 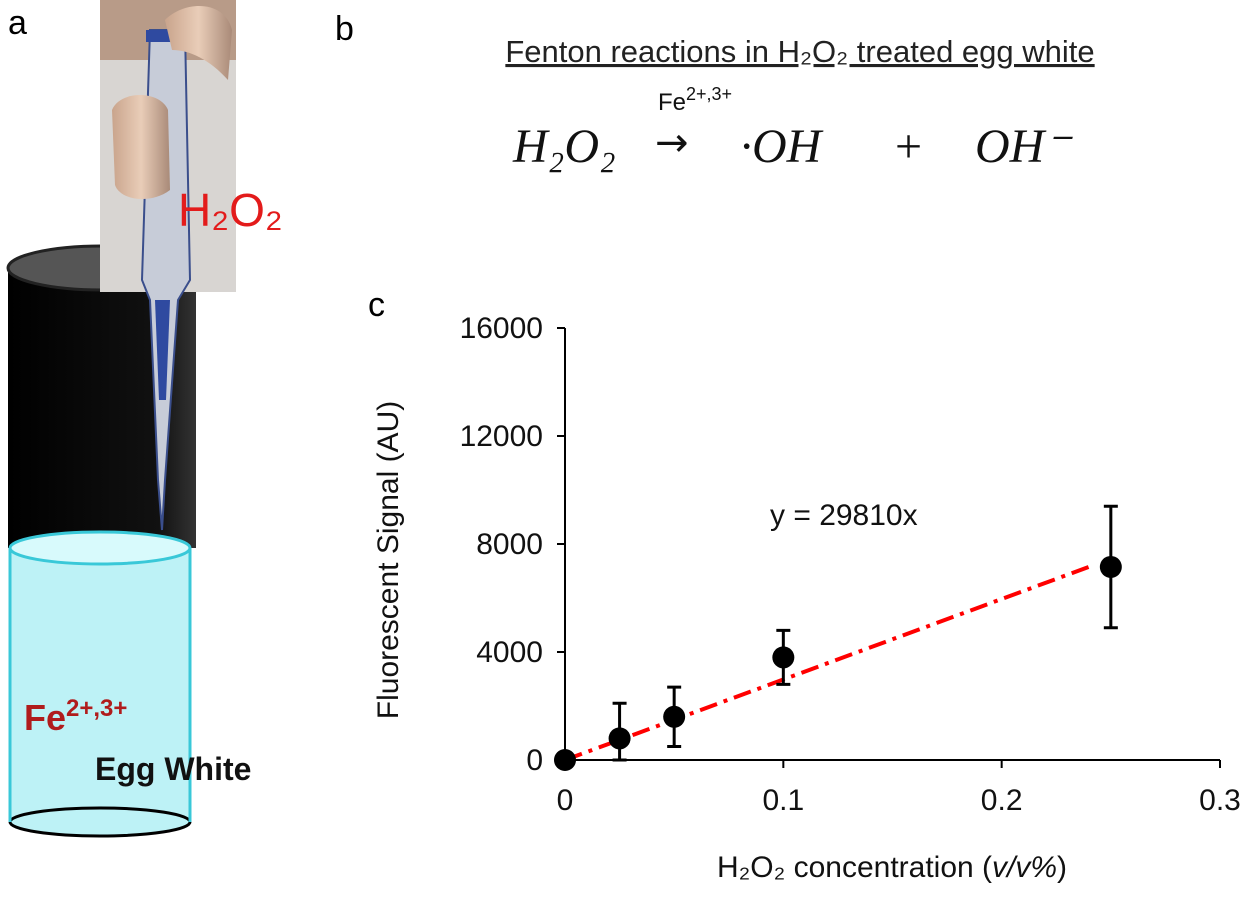 What do you see at coordinates (501, 436) in the screenshot?
I see `y-tick-label: 12000` at bounding box center [501, 436].